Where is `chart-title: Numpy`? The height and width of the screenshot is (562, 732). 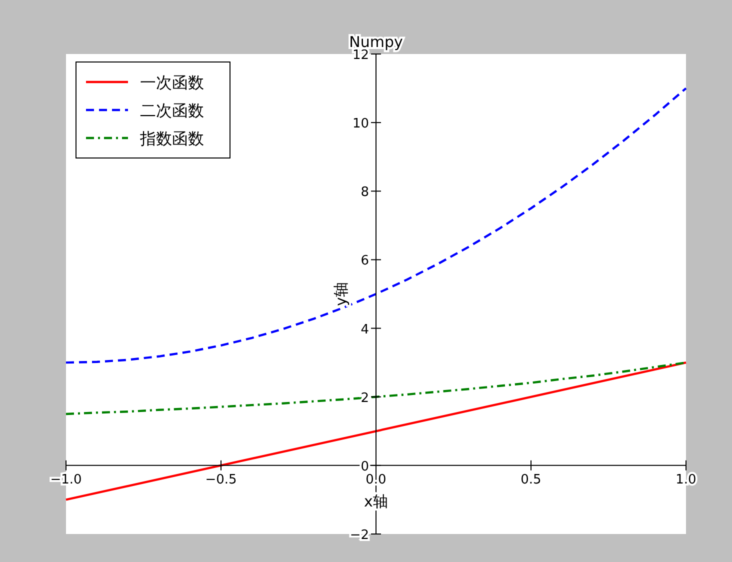
chart-title: Numpy is located at coordinates (376, 42).